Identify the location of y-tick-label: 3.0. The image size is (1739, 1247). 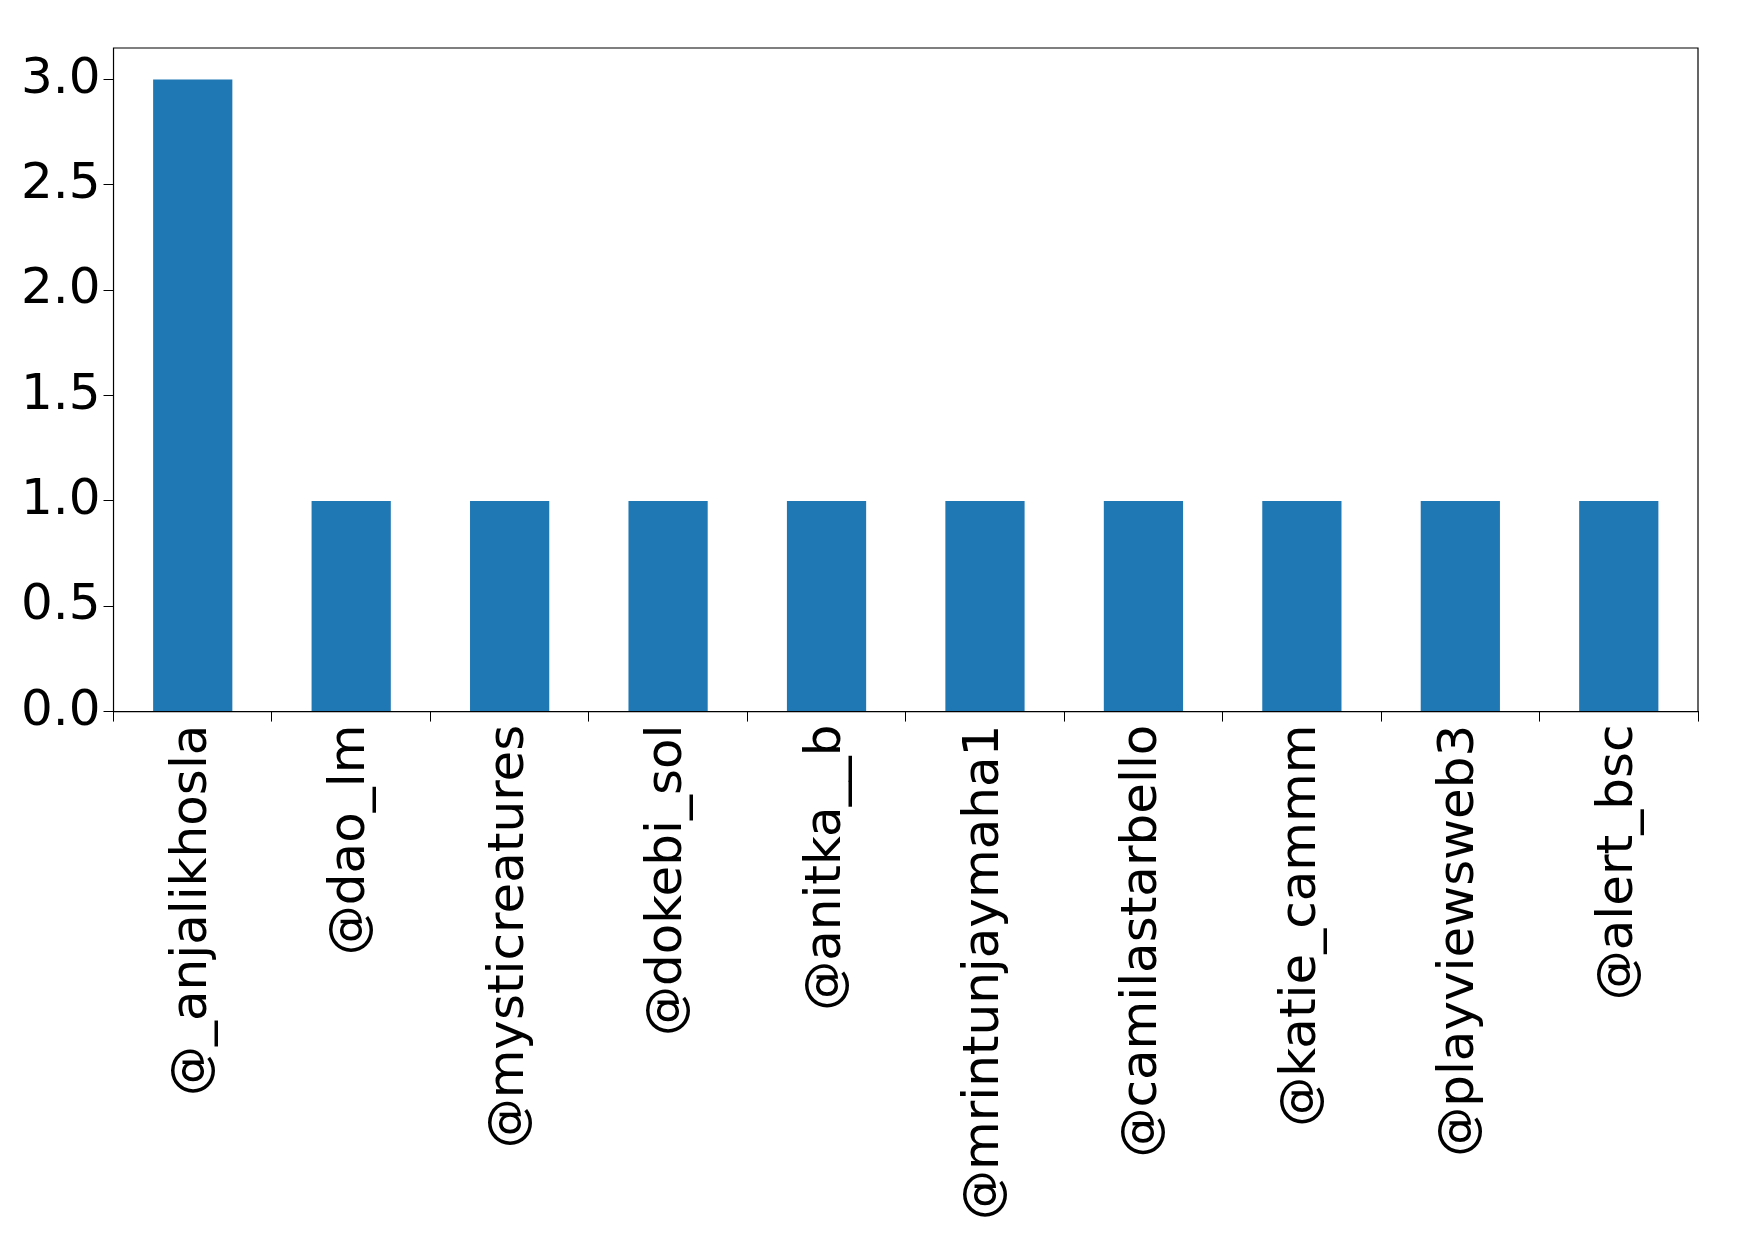
(60, 75).